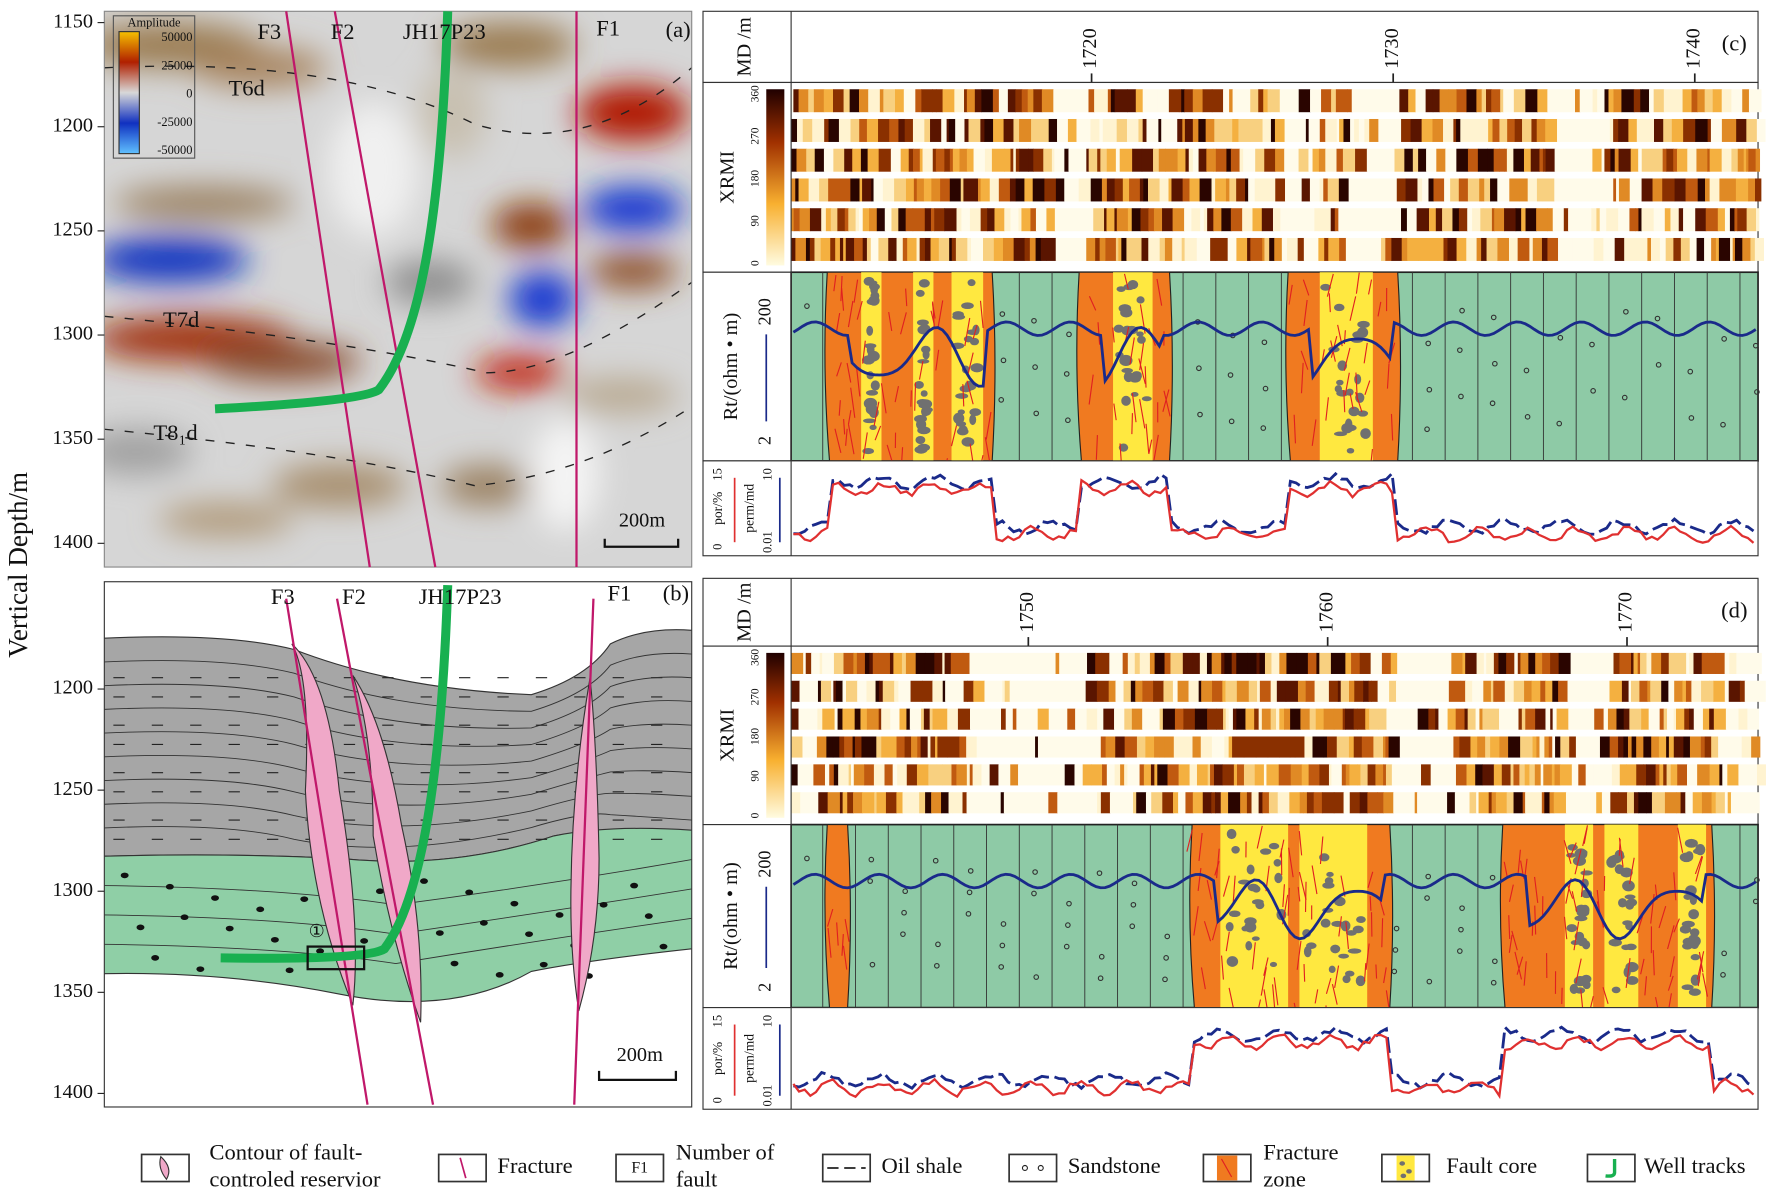  What do you see at coordinates (176, 65) in the screenshot?
I see `colorbar-tick-label: 25000` at bounding box center [176, 65].